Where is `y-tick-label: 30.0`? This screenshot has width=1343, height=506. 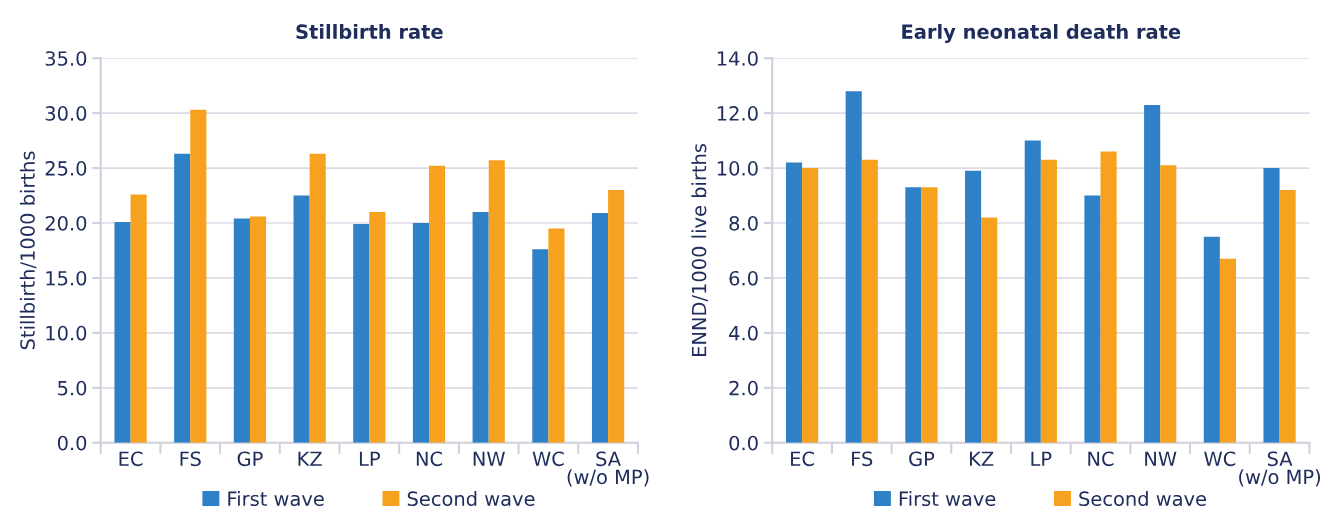
y-tick-label: 30.0 is located at coordinates (66, 113).